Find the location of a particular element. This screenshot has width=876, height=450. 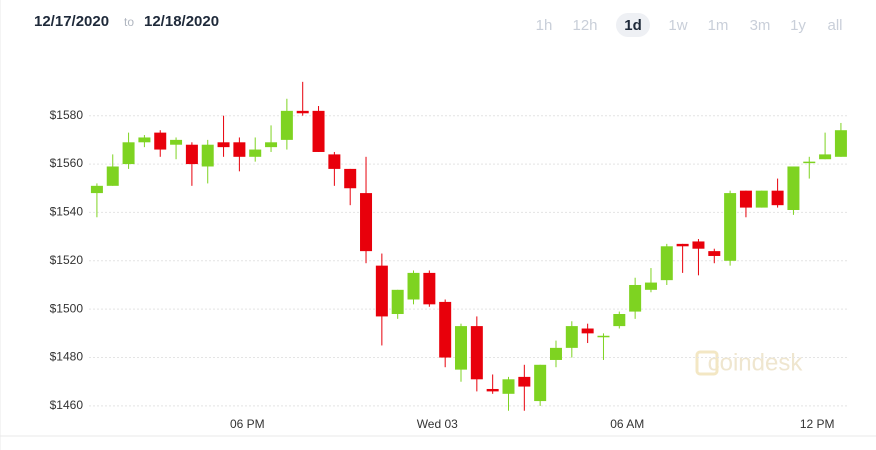

x-tick-label: 06 AM is located at coordinates (627, 424).